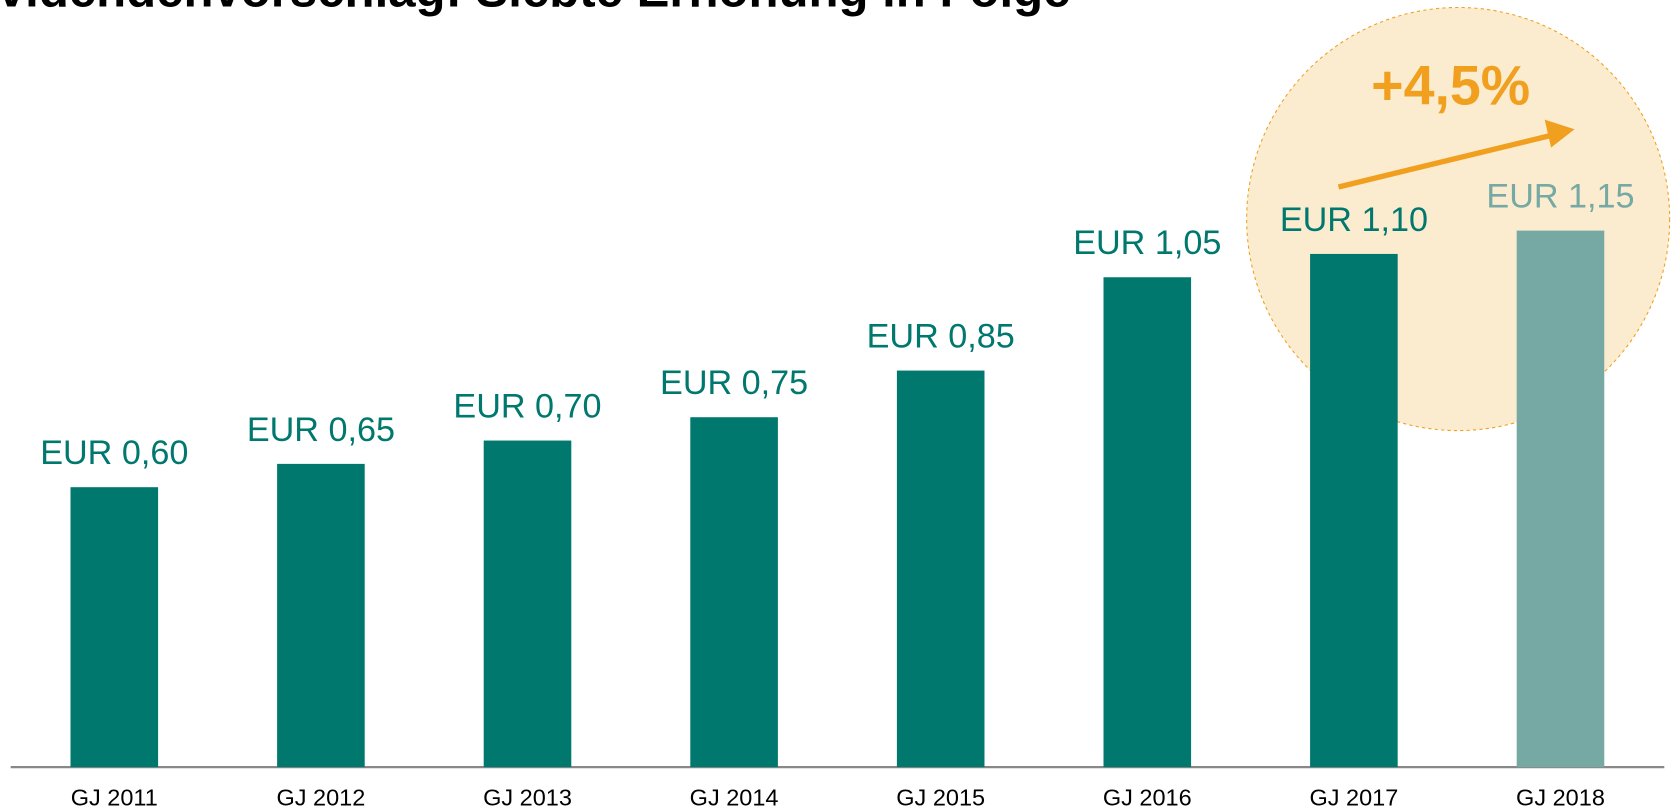  I want to click on x-tick-label: GJ 2013, so click(527, 797).